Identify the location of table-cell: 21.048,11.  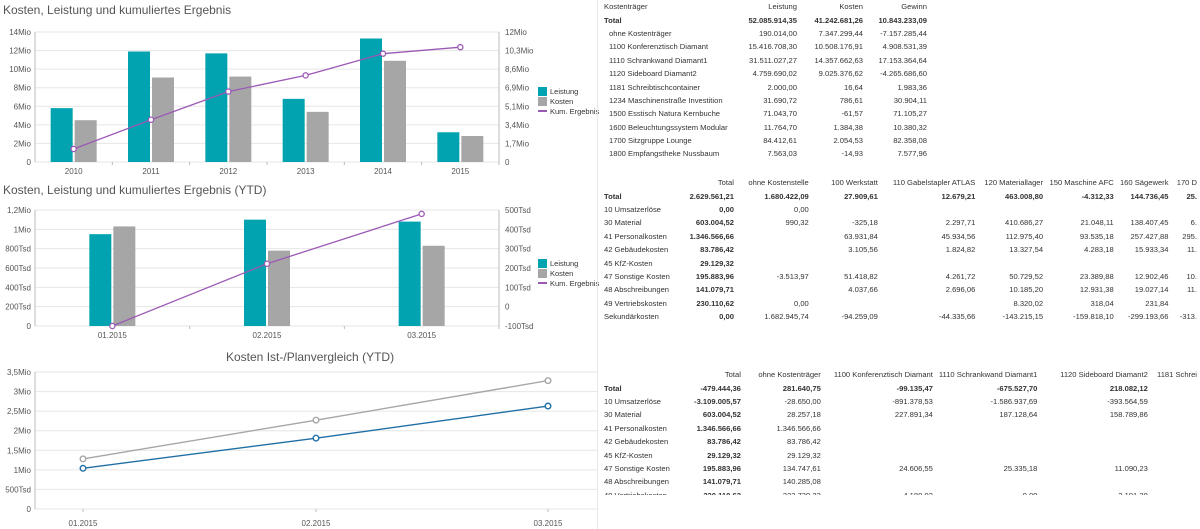
(1097, 223).